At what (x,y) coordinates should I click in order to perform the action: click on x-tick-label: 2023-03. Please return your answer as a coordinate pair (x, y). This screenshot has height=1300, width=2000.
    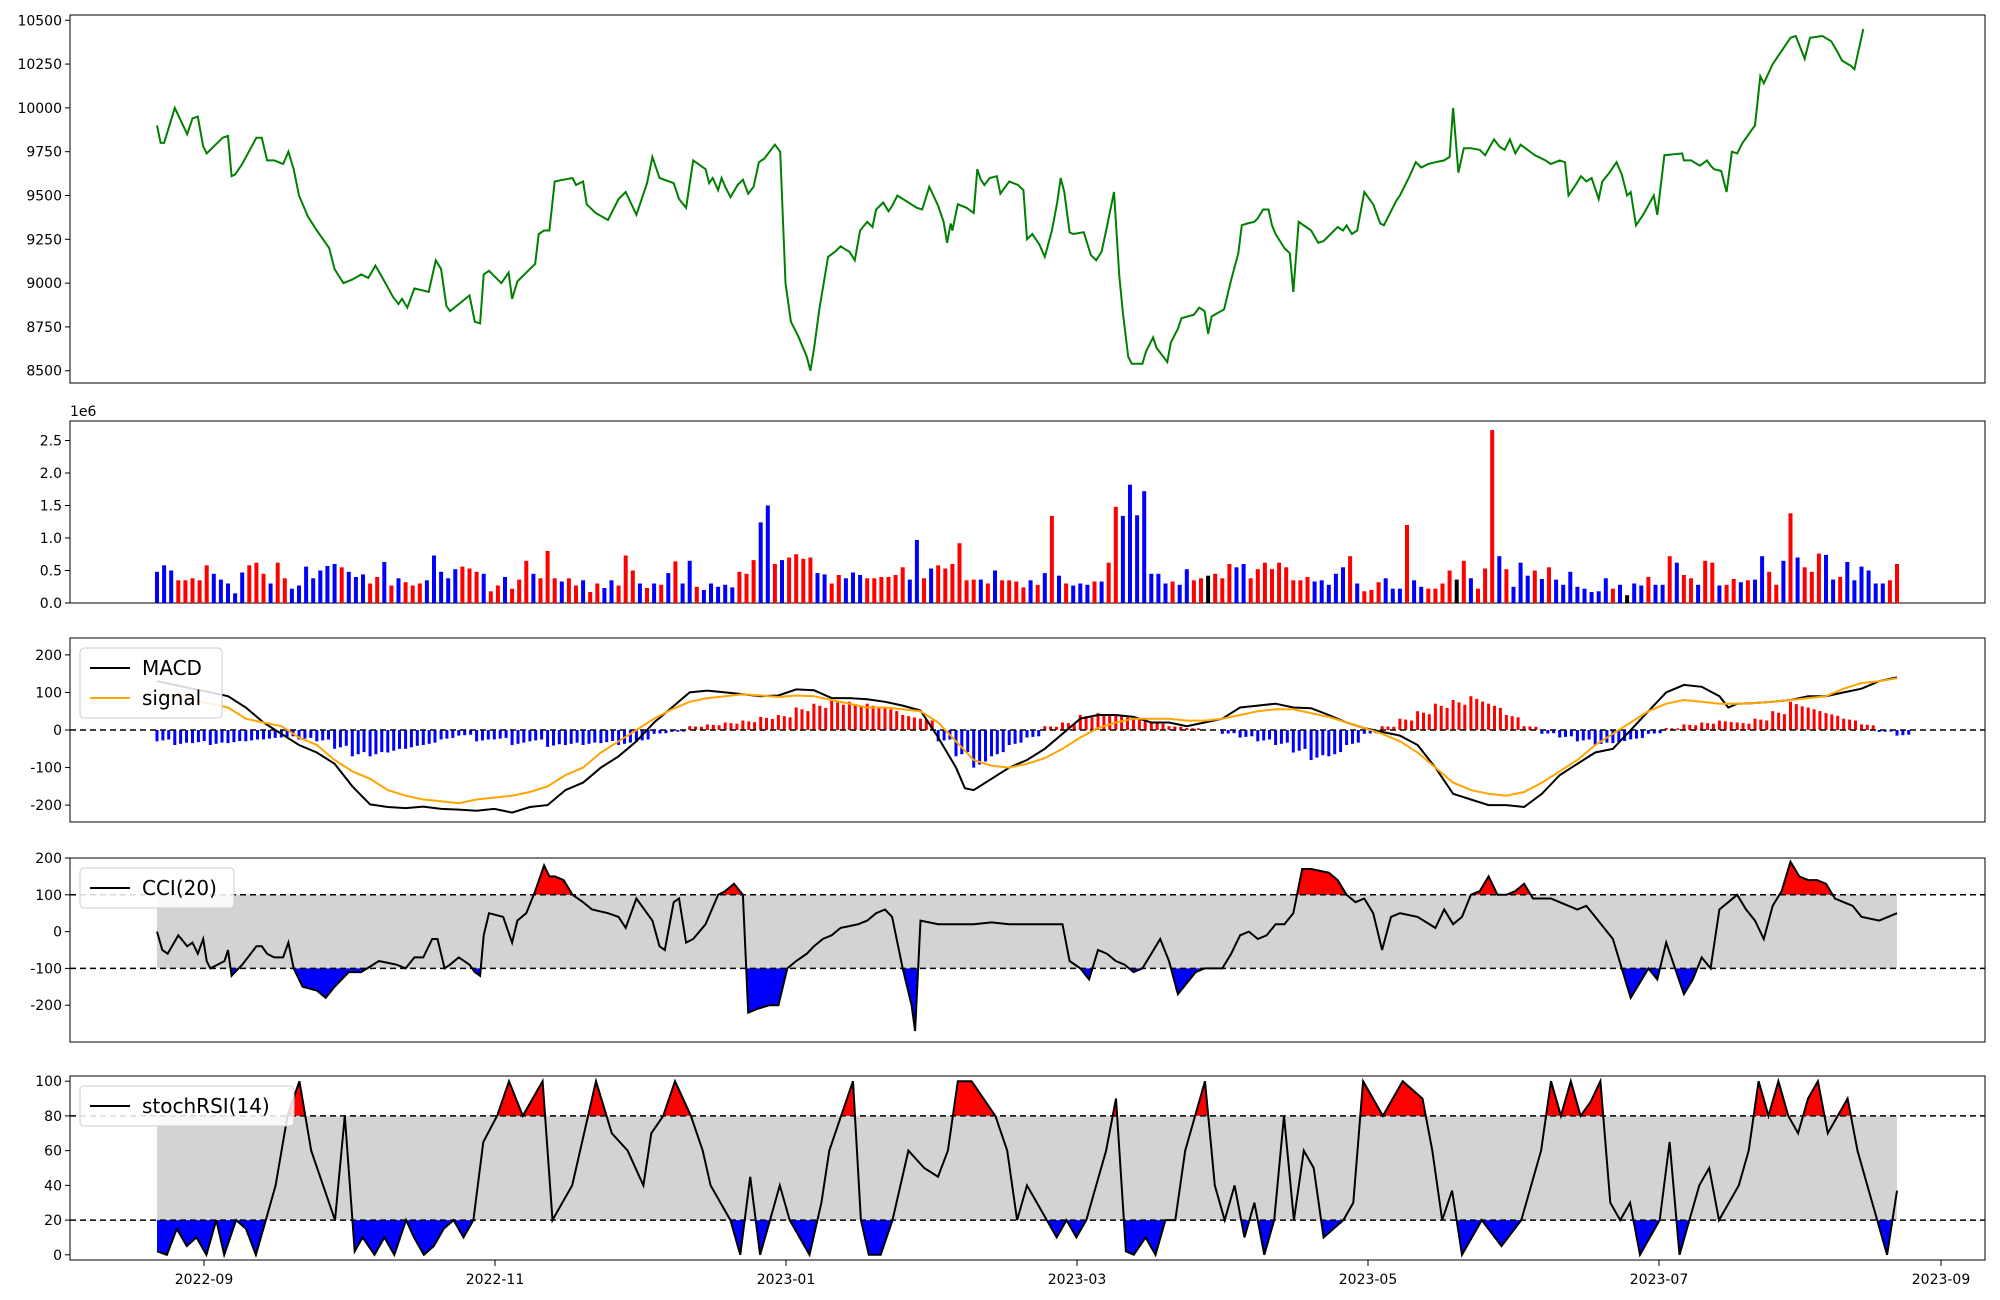
    Looking at the image, I should click on (1077, 1280).